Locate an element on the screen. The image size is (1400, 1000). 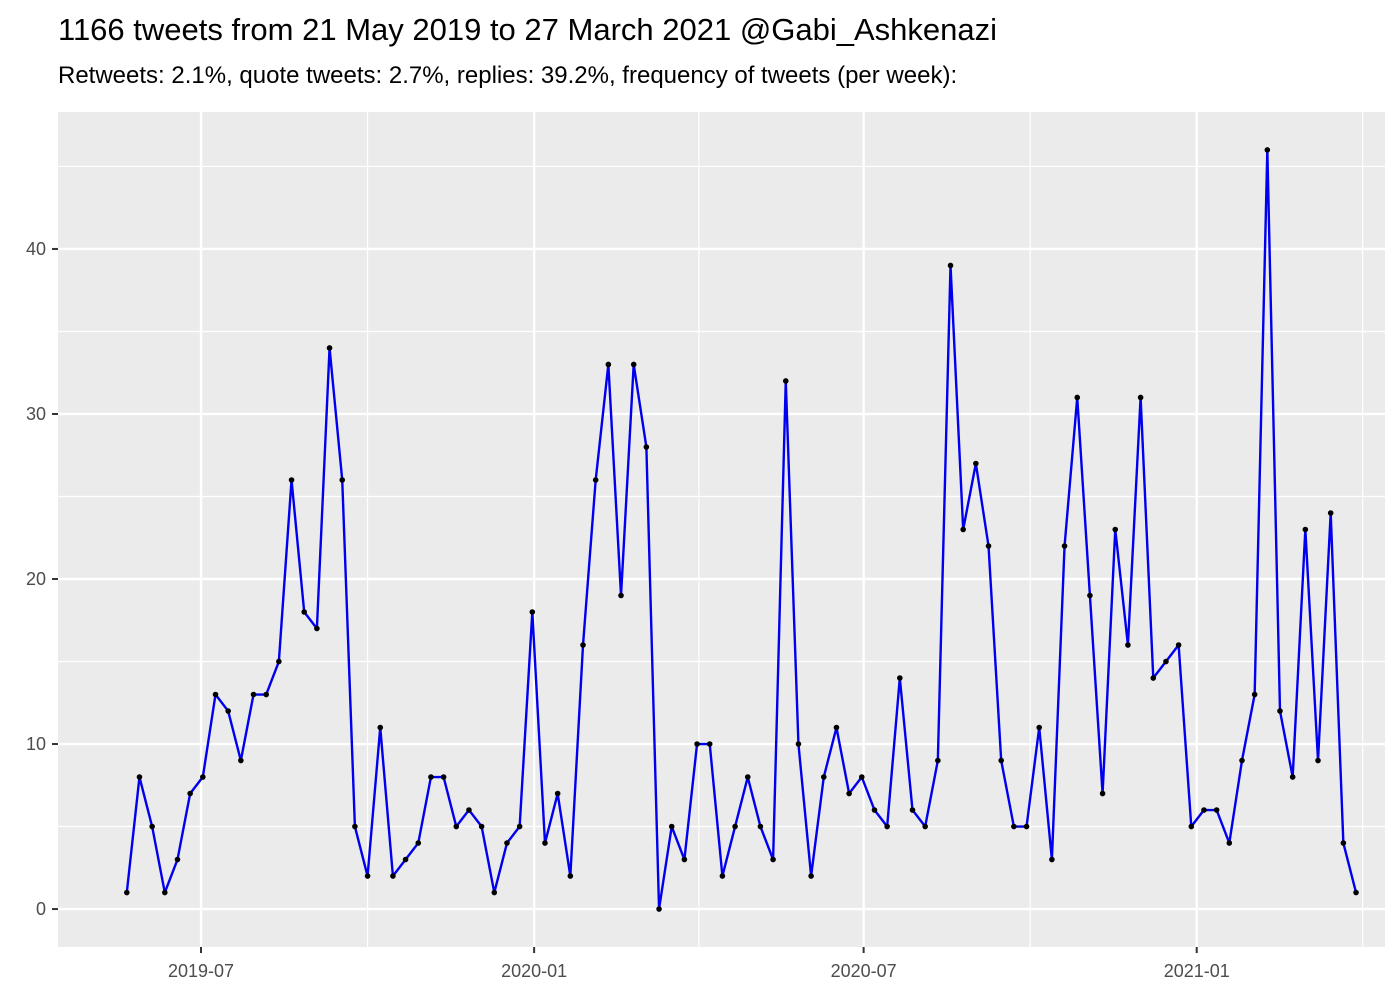
x-tick-label: 2019-07 is located at coordinates (201, 971).